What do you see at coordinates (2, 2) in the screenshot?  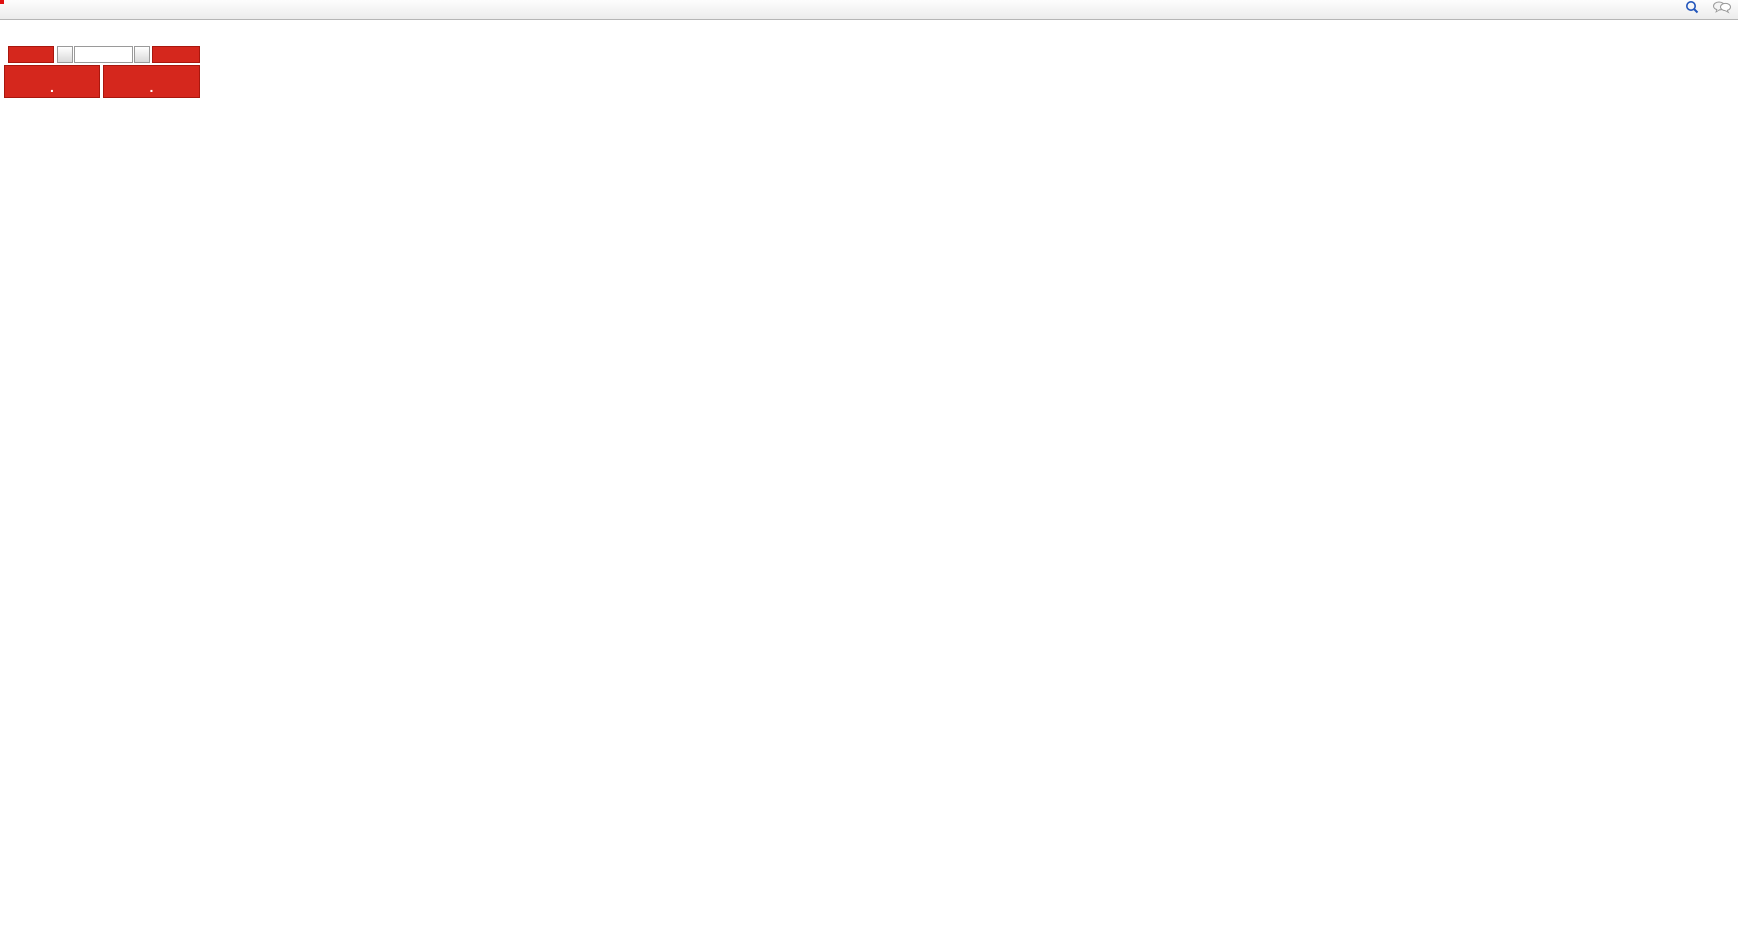 I see `annotation-price-box` at bounding box center [2, 2].